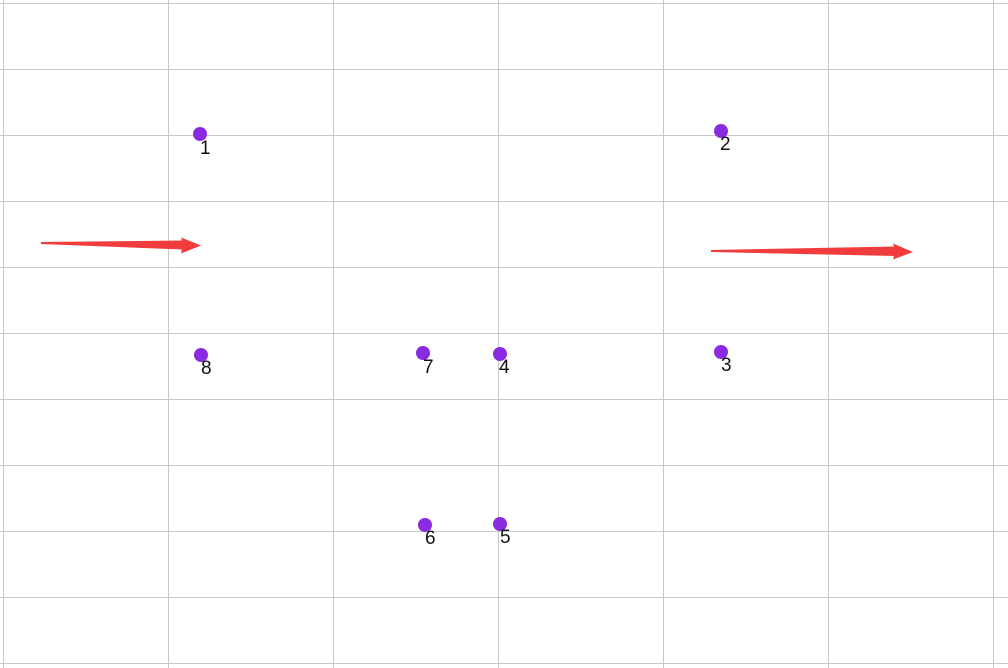 The image size is (1008, 668). I want to click on point-3: 3, so click(723, 360).